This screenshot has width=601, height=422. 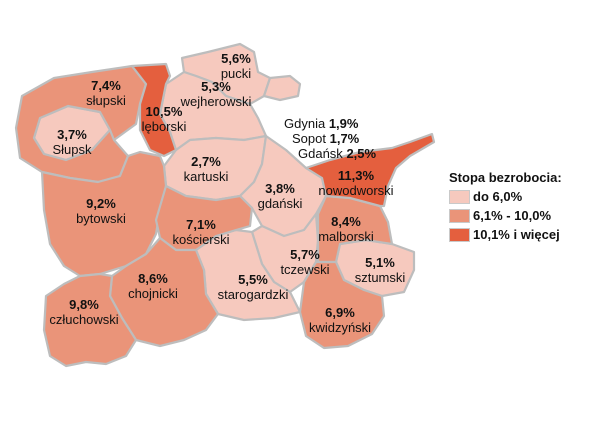 What do you see at coordinates (72, 134) in the screenshot?
I see `slupsk-value: 3,7%` at bounding box center [72, 134].